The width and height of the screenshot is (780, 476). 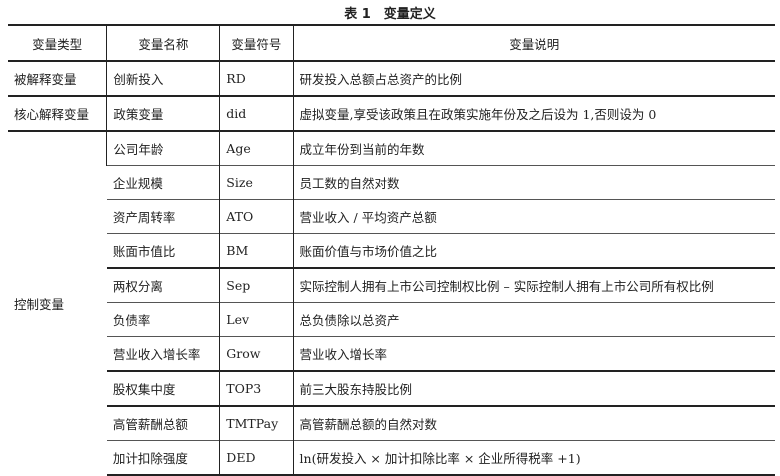 I want to click on table-row: 账面市值比 BM 账面价值与市场价值之比, so click(x=391, y=250).